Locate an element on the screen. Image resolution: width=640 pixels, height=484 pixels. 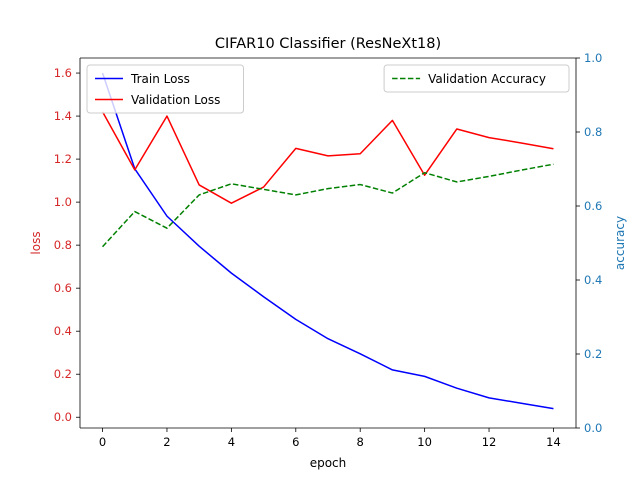
y-right-tick-label: 0.6 is located at coordinates (593, 206).